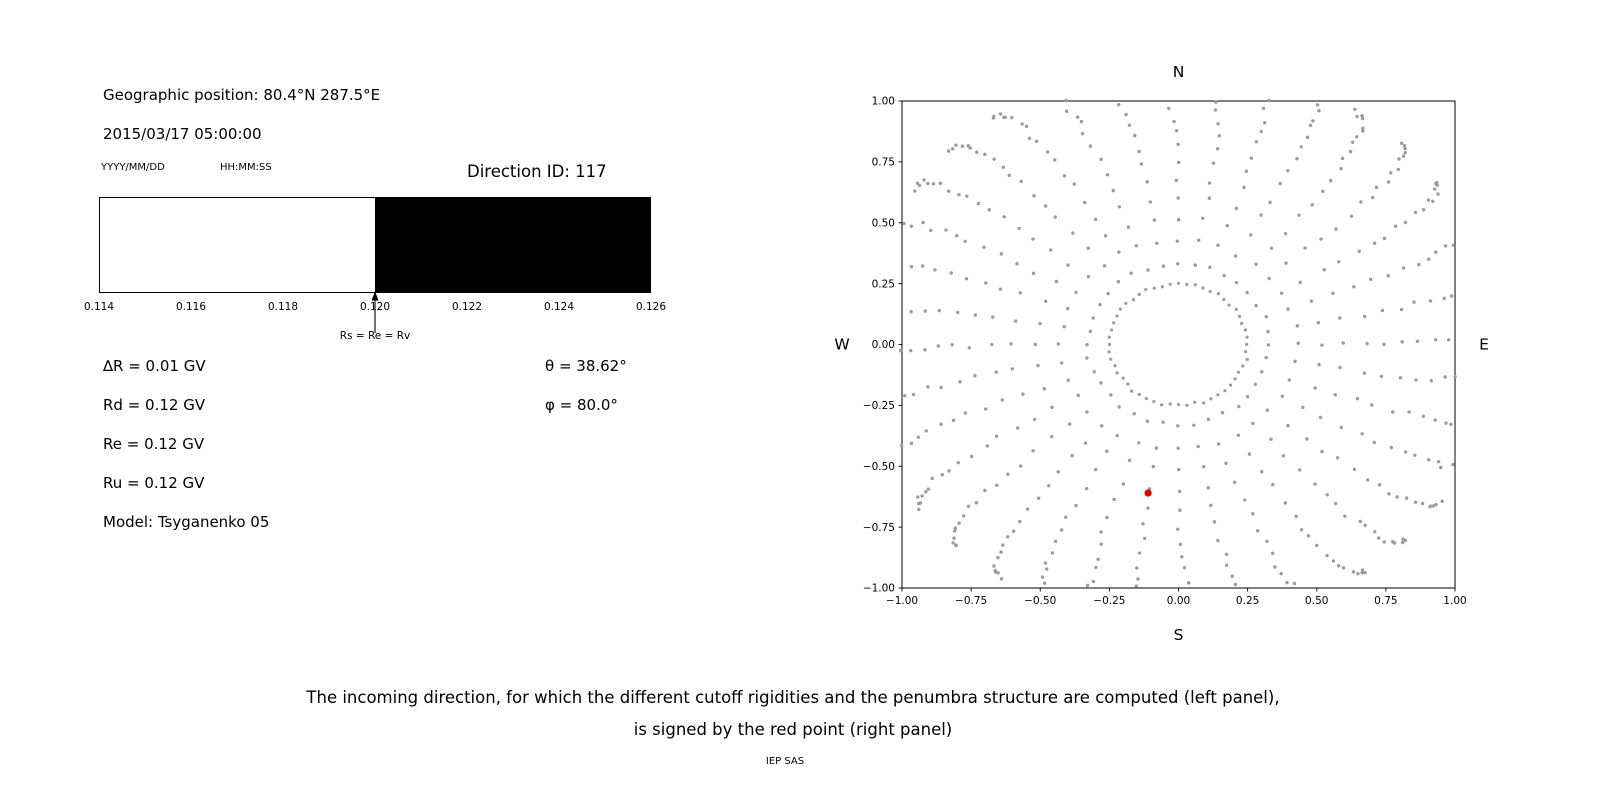 The height and width of the screenshot is (800, 1600). I want to click on x-tick-label: 0.50, so click(1316, 601).